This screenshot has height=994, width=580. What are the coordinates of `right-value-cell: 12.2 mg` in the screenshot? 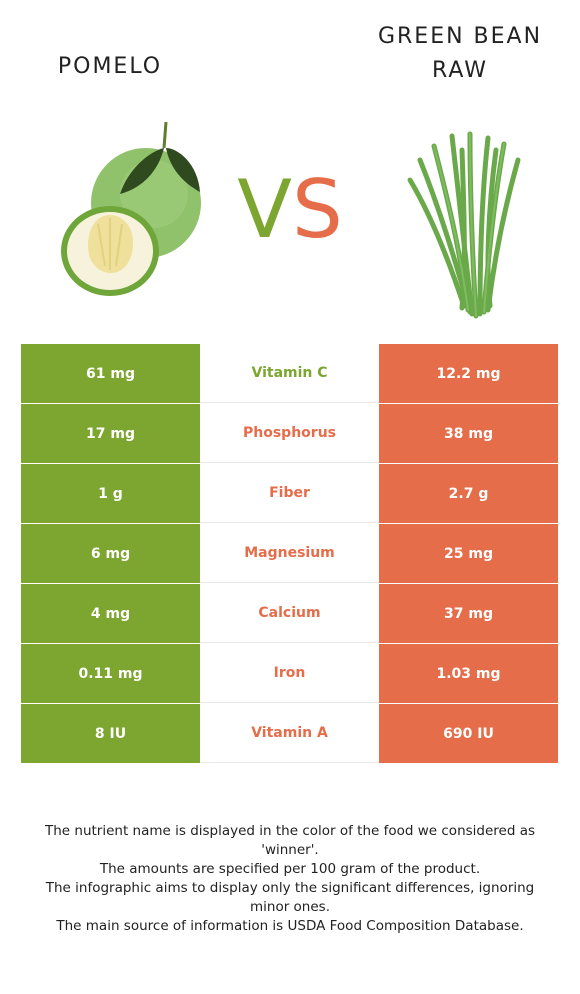 It's located at (468, 373).